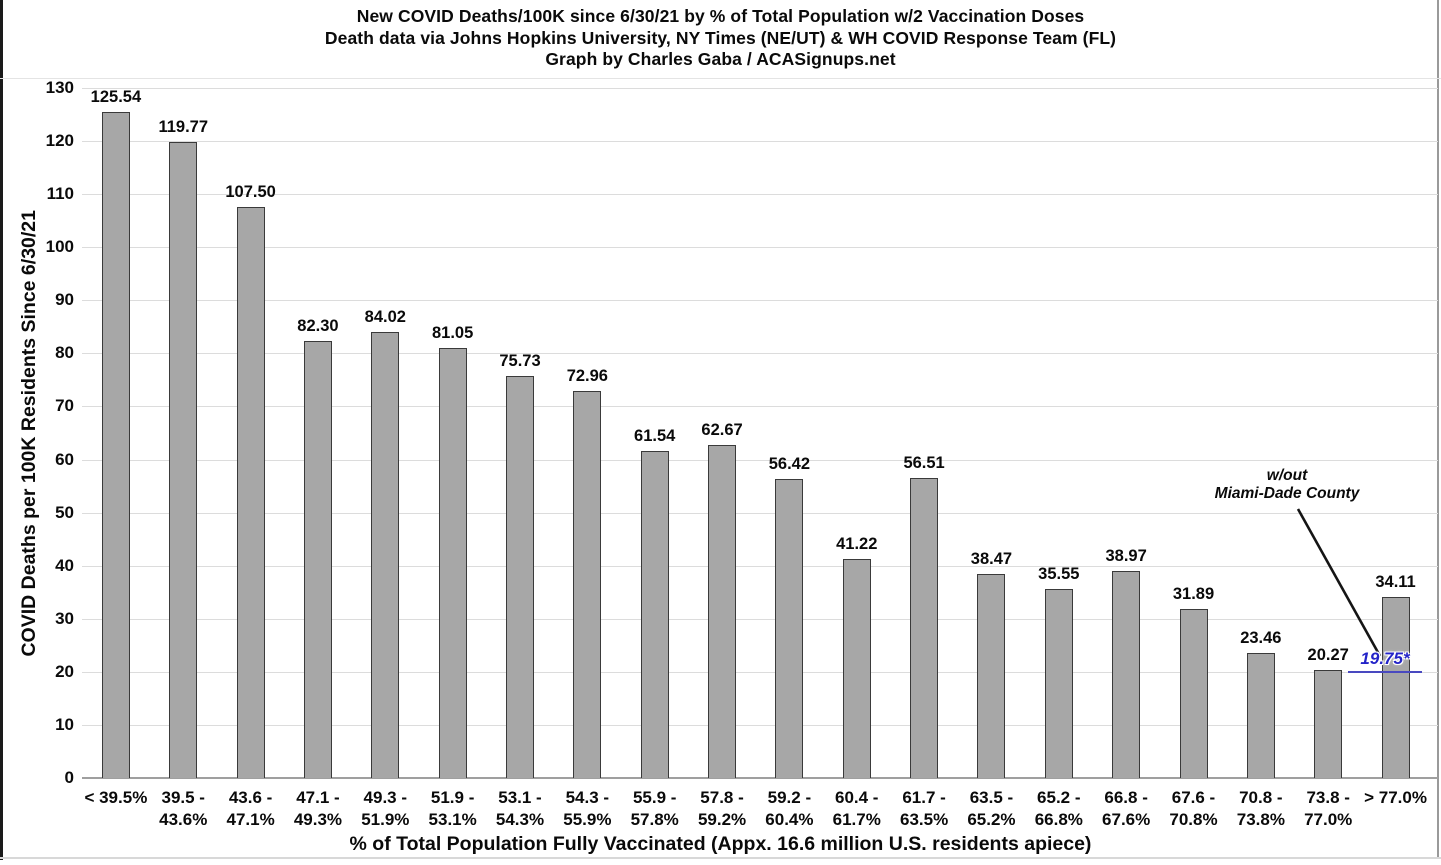 This screenshot has width=1441, height=865. Describe the element at coordinates (654, 797) in the screenshot. I see `x-tick-line: 55.9 -` at that location.